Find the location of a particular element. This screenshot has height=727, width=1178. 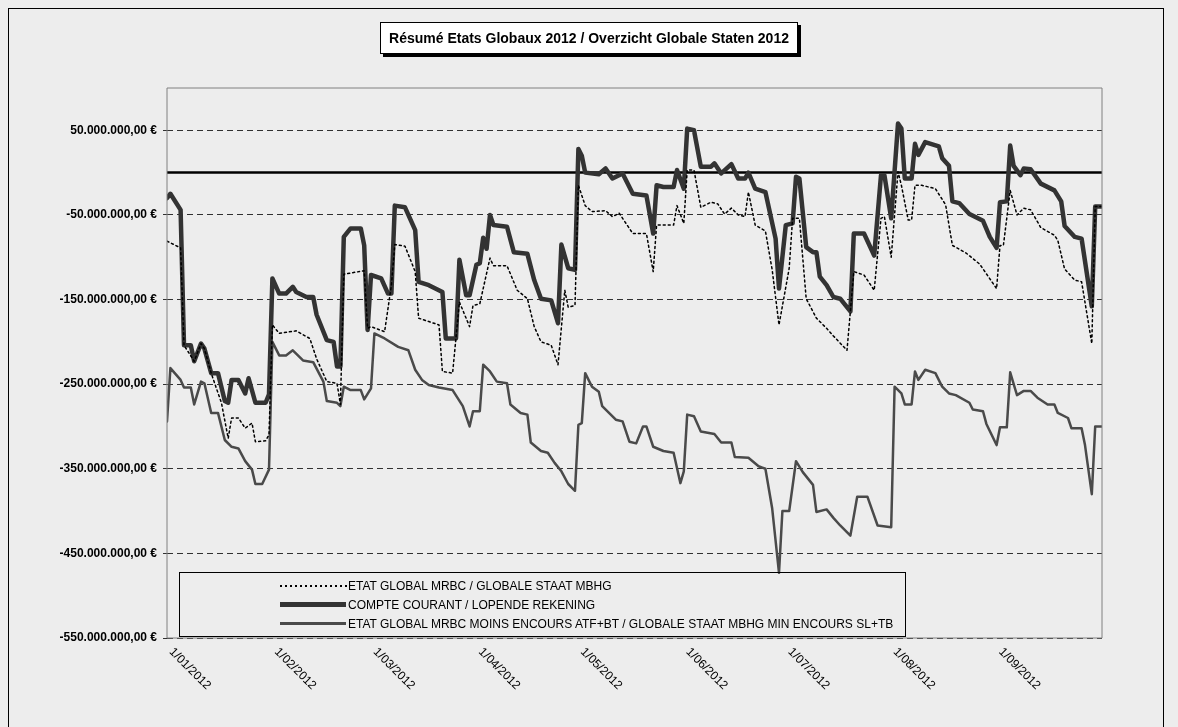

y-tick-label: -150.000.000,00 € is located at coordinates (108, 298).